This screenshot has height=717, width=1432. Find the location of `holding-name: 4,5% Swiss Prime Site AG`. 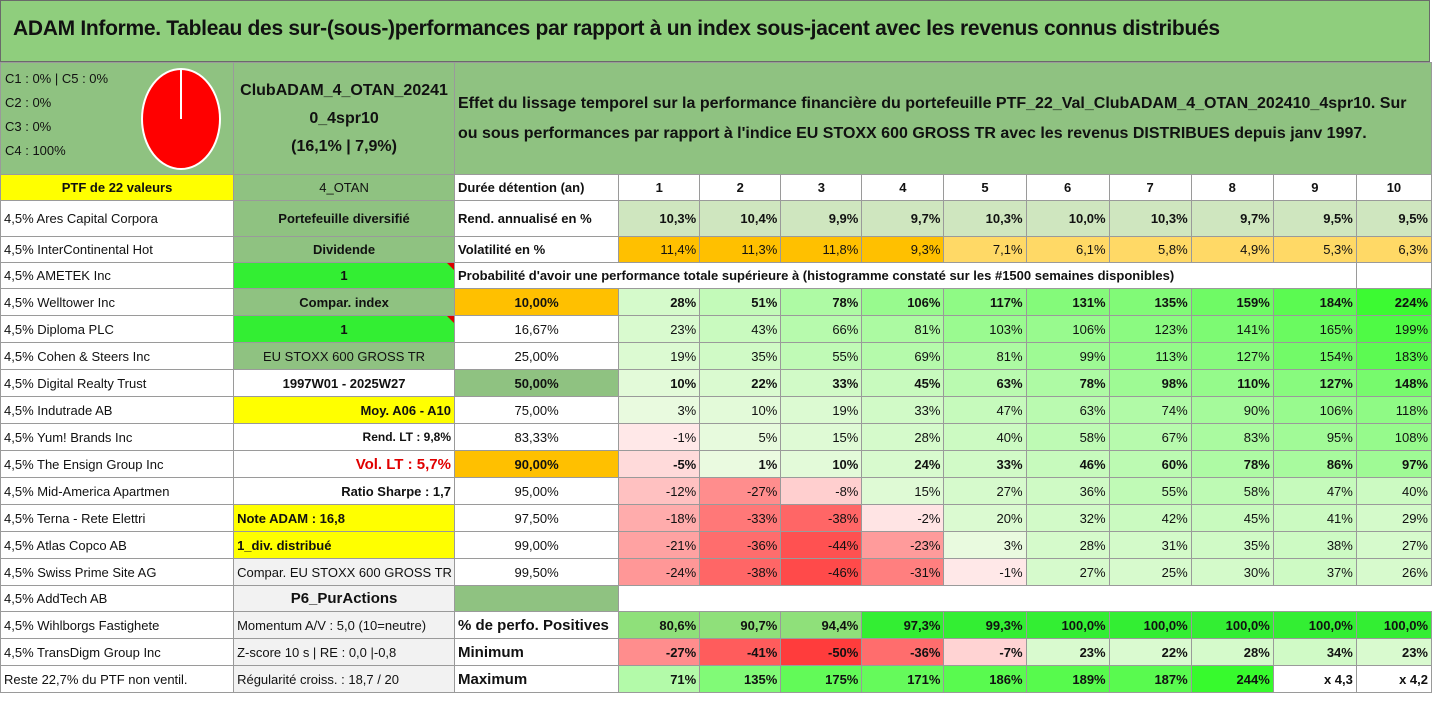

holding-name: 4,5% Swiss Prime Site AG is located at coordinates (117, 572).